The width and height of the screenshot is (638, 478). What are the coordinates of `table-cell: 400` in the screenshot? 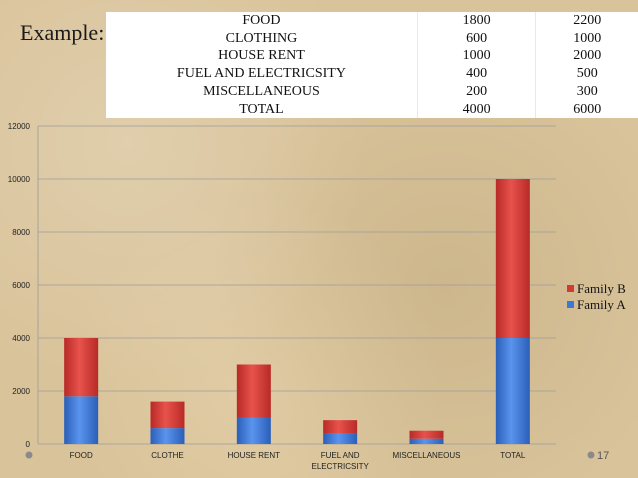 It's located at (476, 74).